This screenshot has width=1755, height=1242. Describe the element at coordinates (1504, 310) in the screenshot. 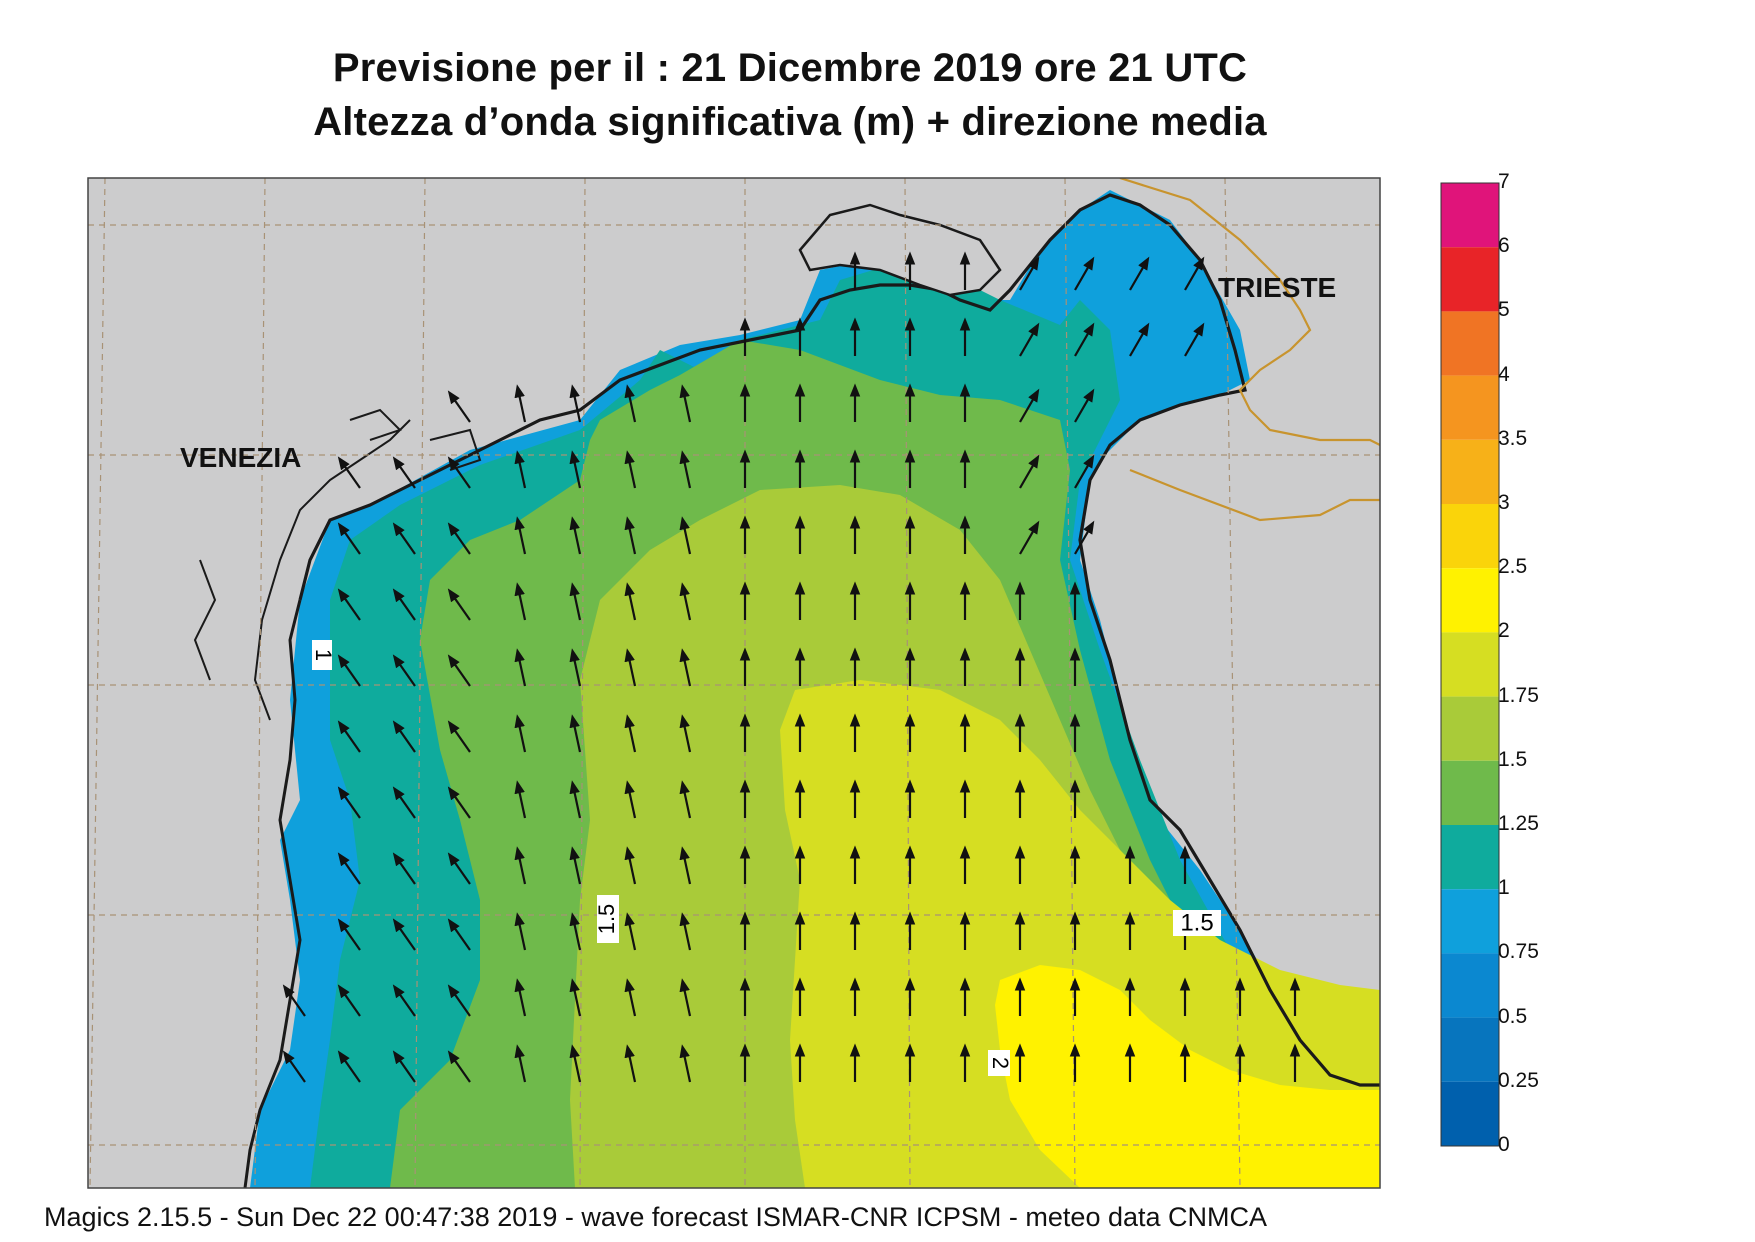

I see `legend-label: 5` at that location.